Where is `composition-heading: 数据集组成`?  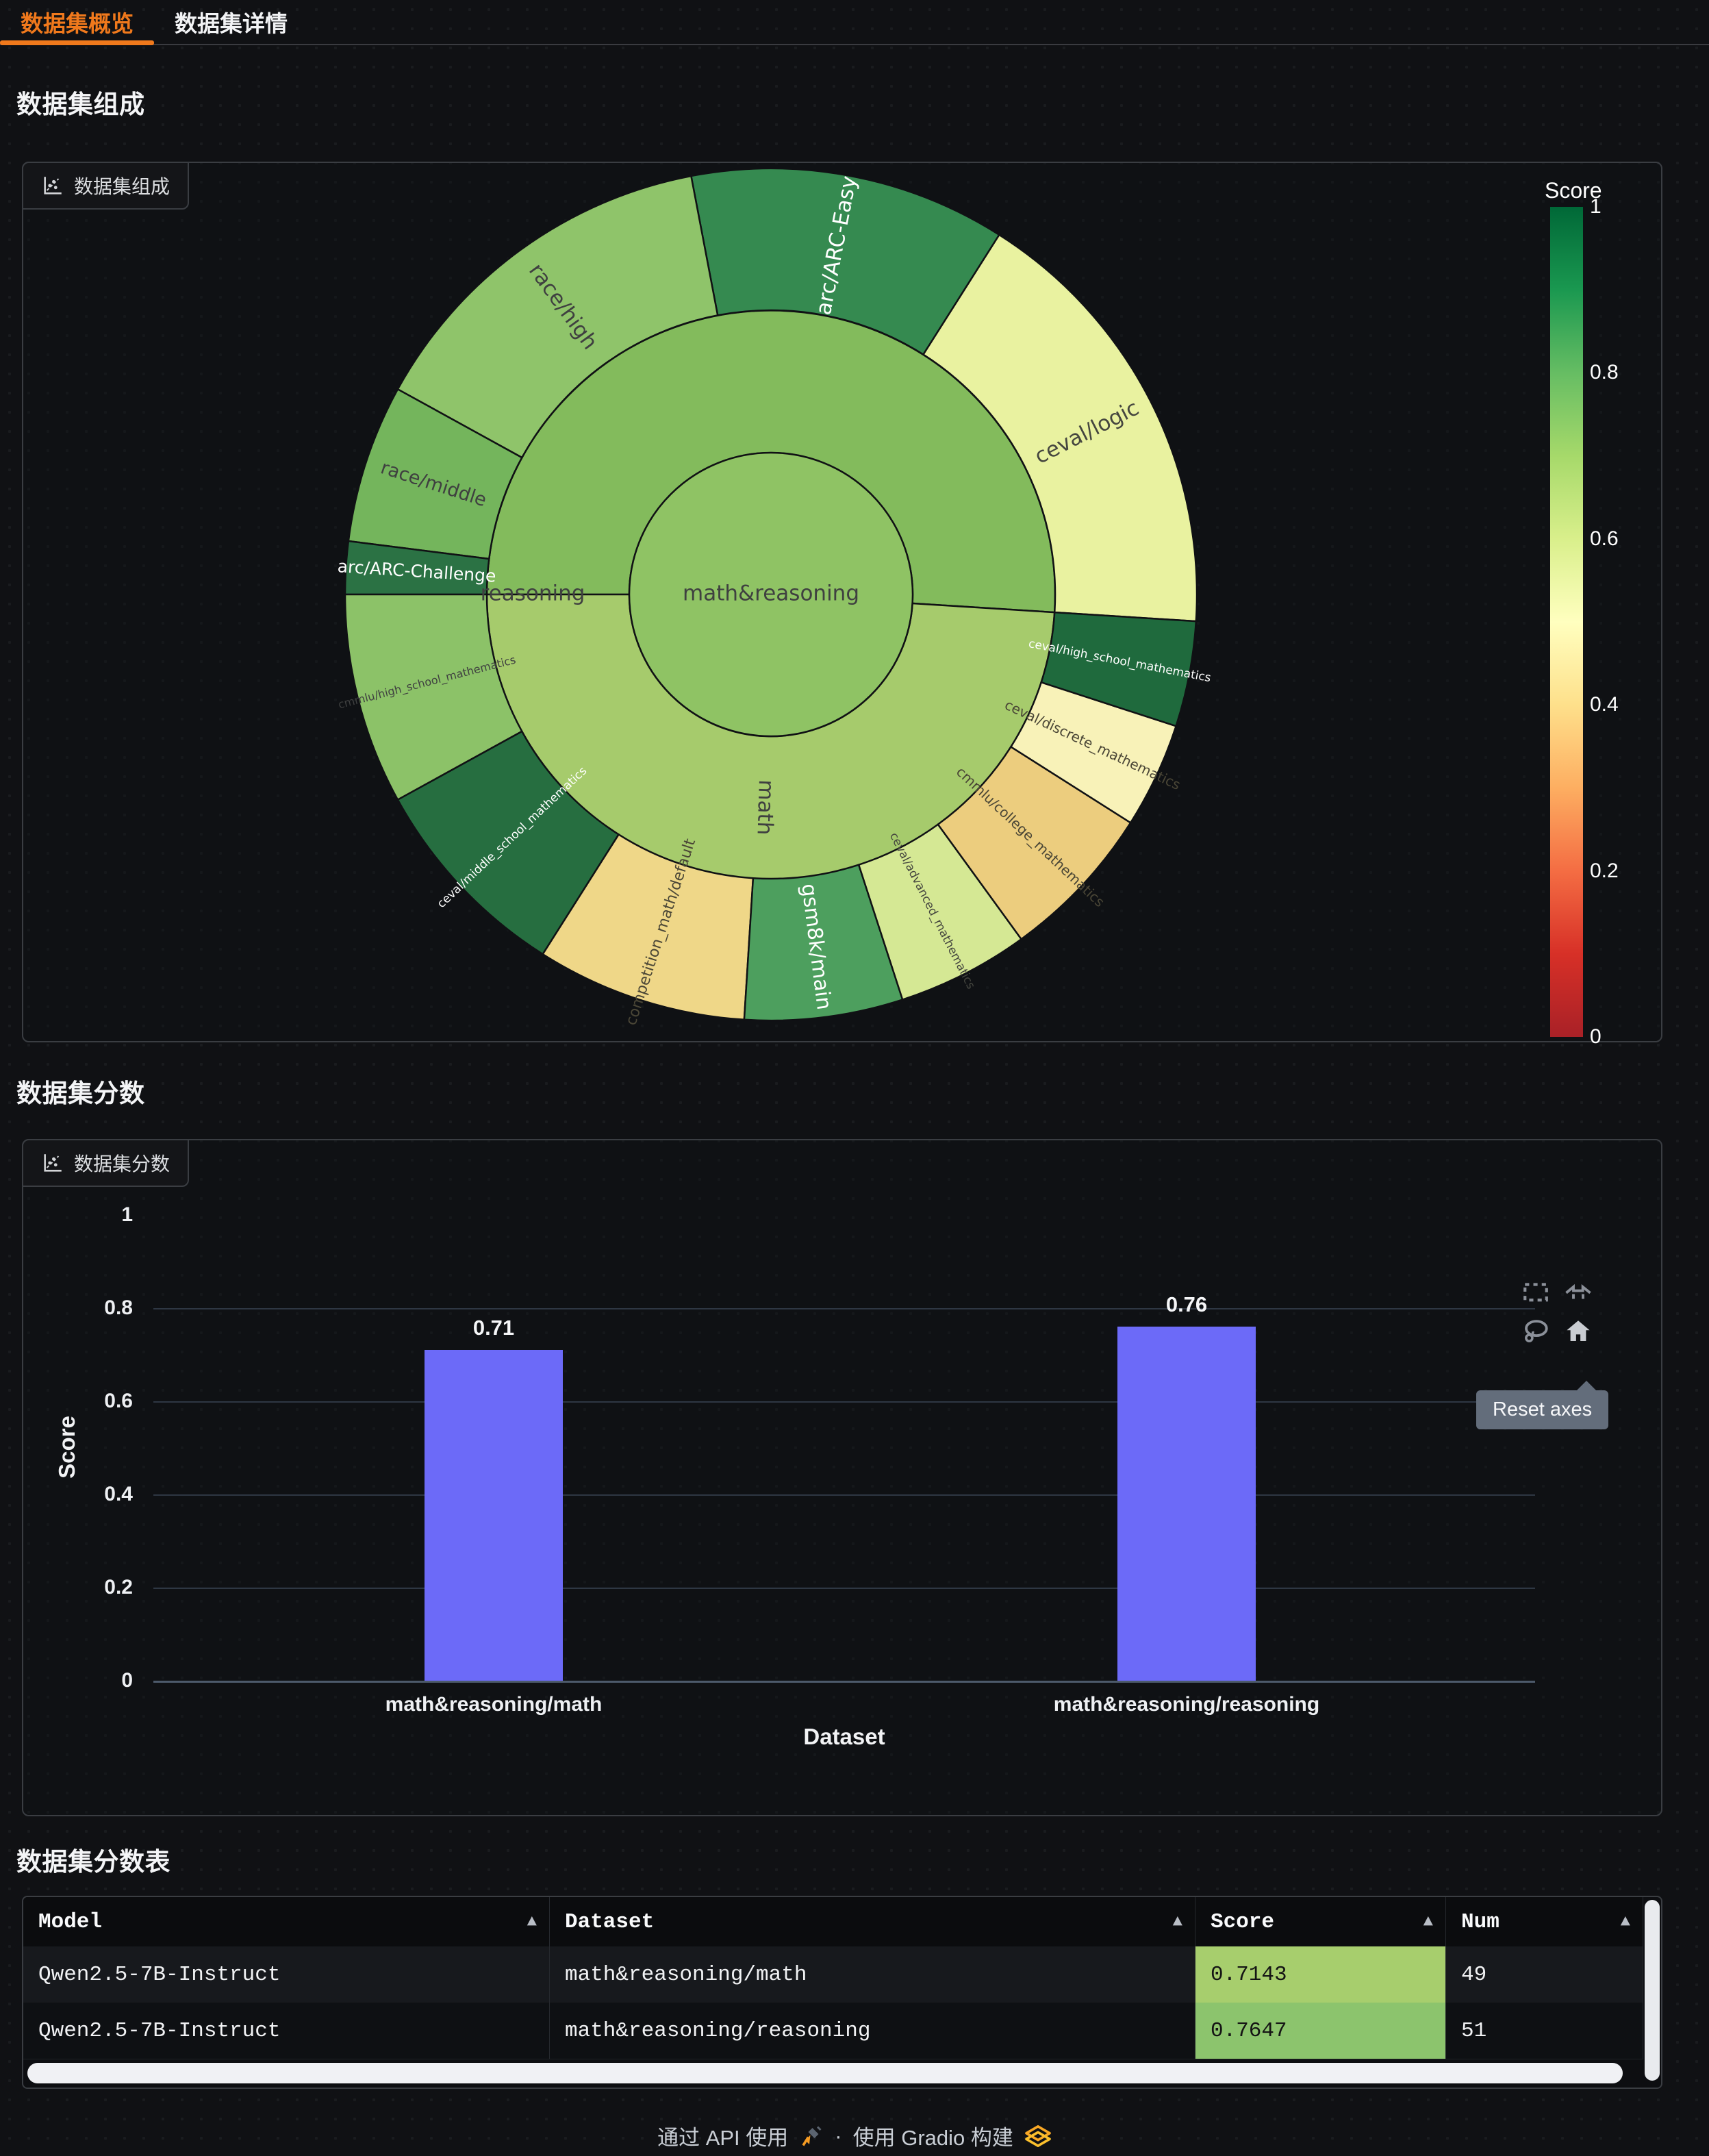 composition-heading: 数据集组成 is located at coordinates (80, 104).